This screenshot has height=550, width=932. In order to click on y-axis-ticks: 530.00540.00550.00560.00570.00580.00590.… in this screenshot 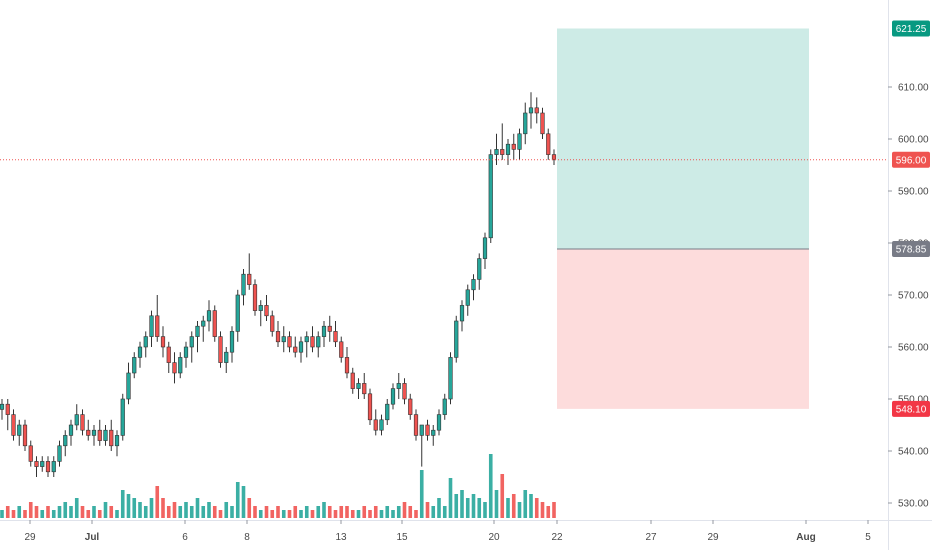, I will do `click(908, 296)`.